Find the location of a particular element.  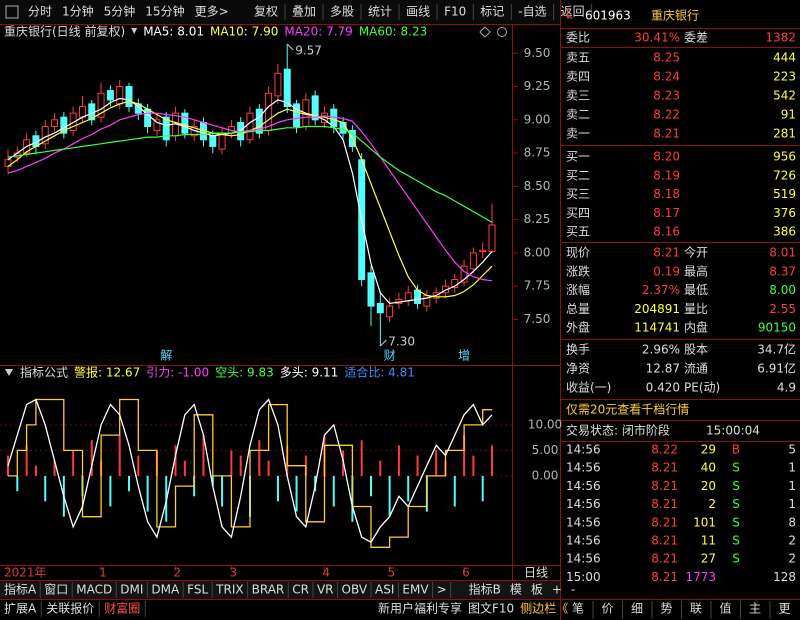

y-tick-label: 8.50 is located at coordinates (537, 186).